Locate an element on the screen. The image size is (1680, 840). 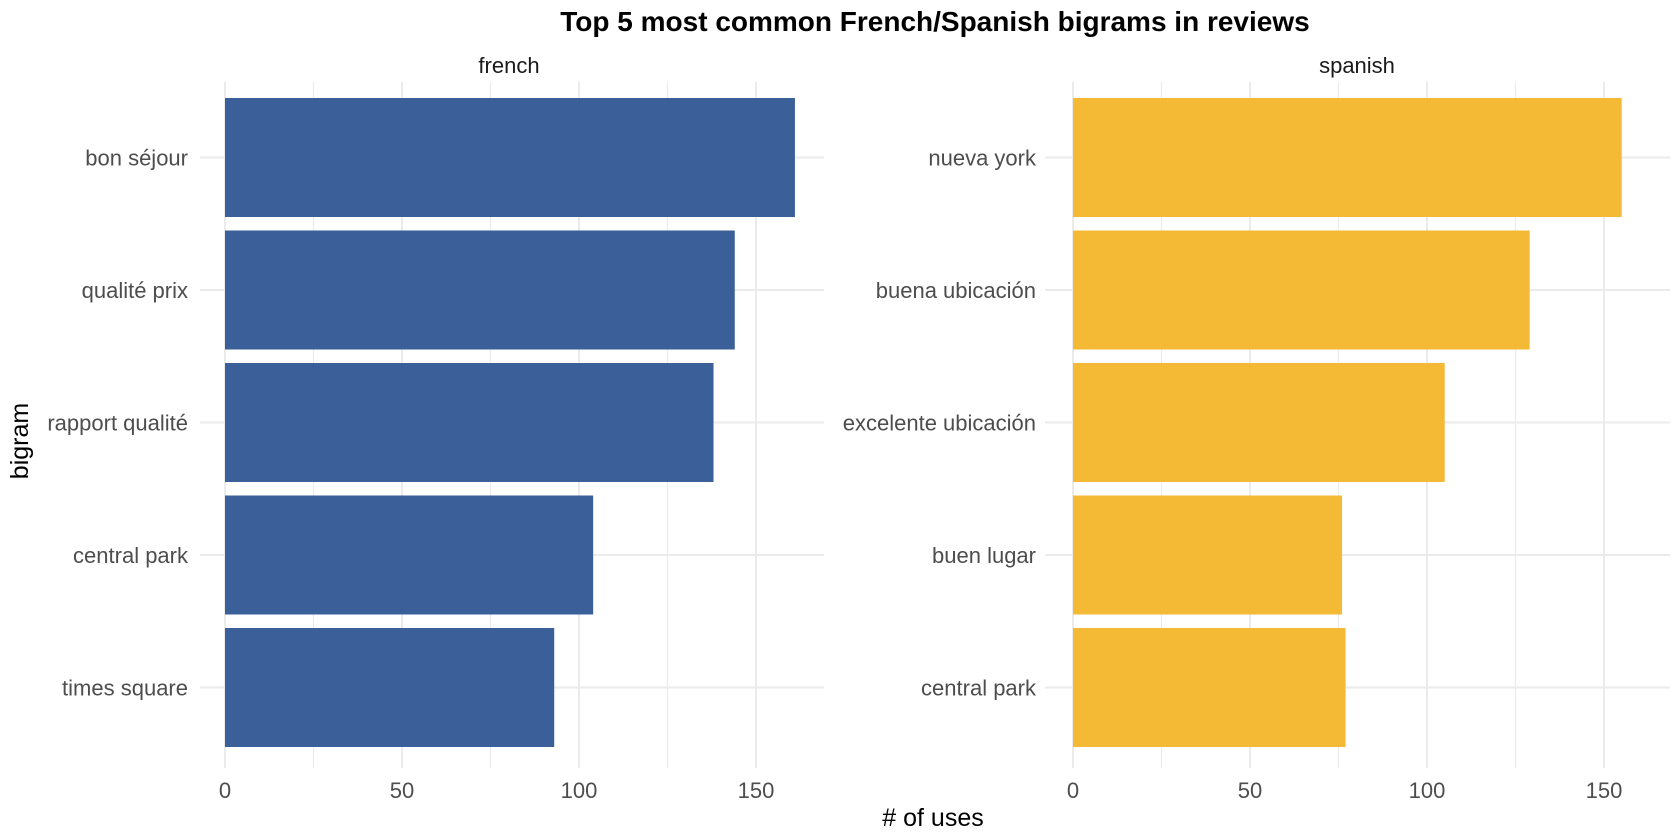
facet-label-french: french is located at coordinates (508, 65).